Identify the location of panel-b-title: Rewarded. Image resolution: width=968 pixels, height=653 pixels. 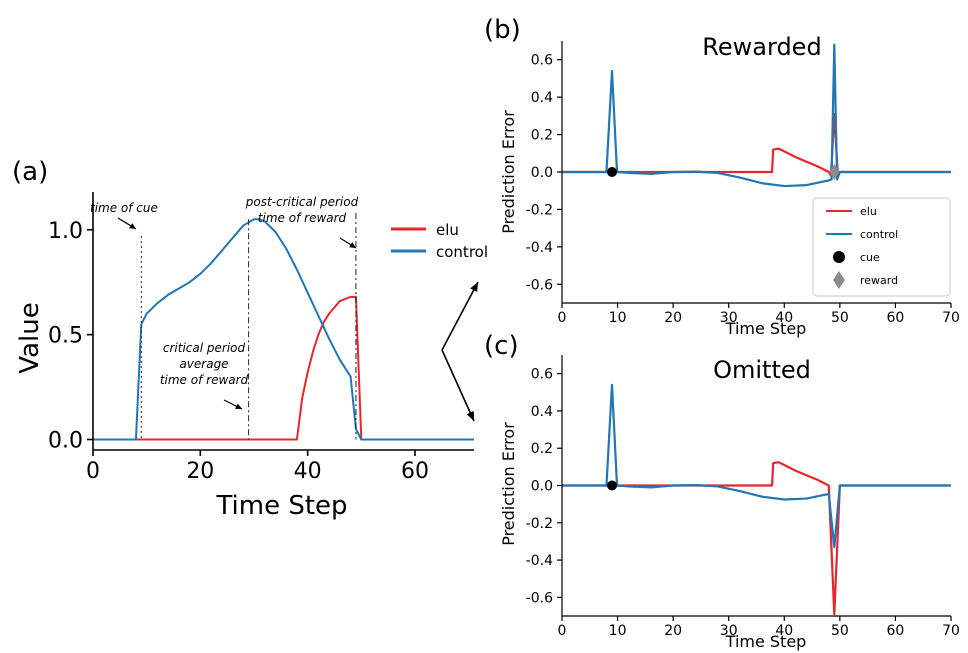
(761, 47).